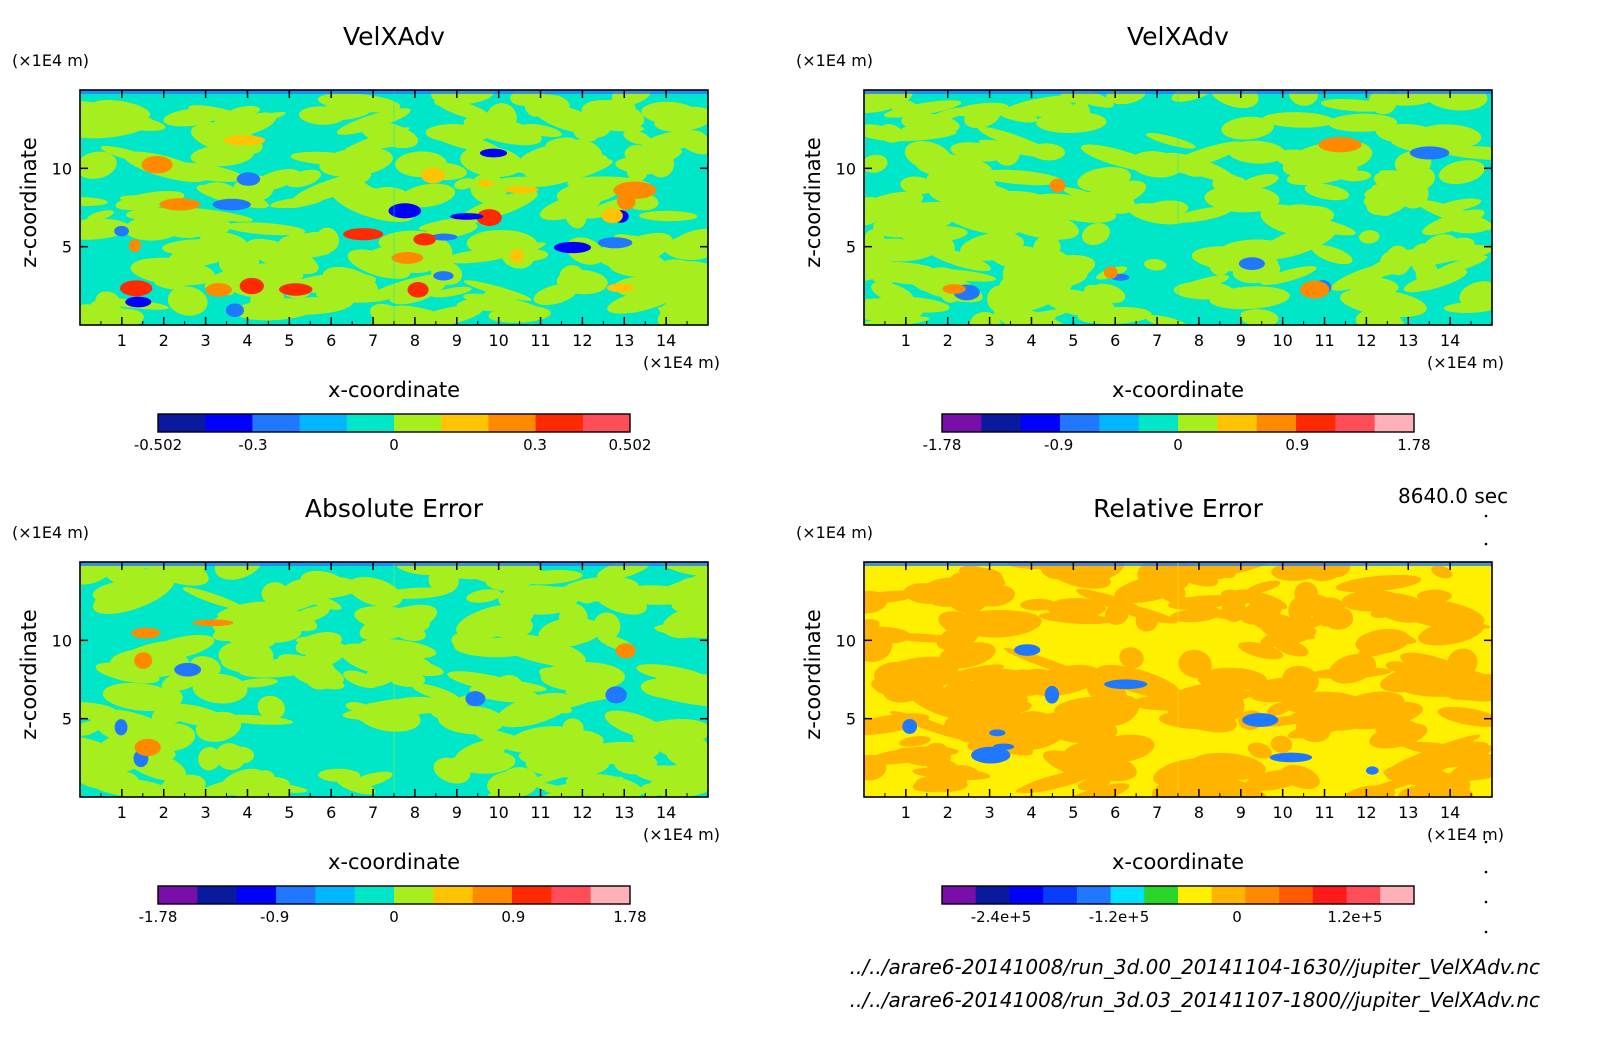  Describe the element at coordinates (948, 340) in the screenshot. I see `x-tick-label: 2` at that location.